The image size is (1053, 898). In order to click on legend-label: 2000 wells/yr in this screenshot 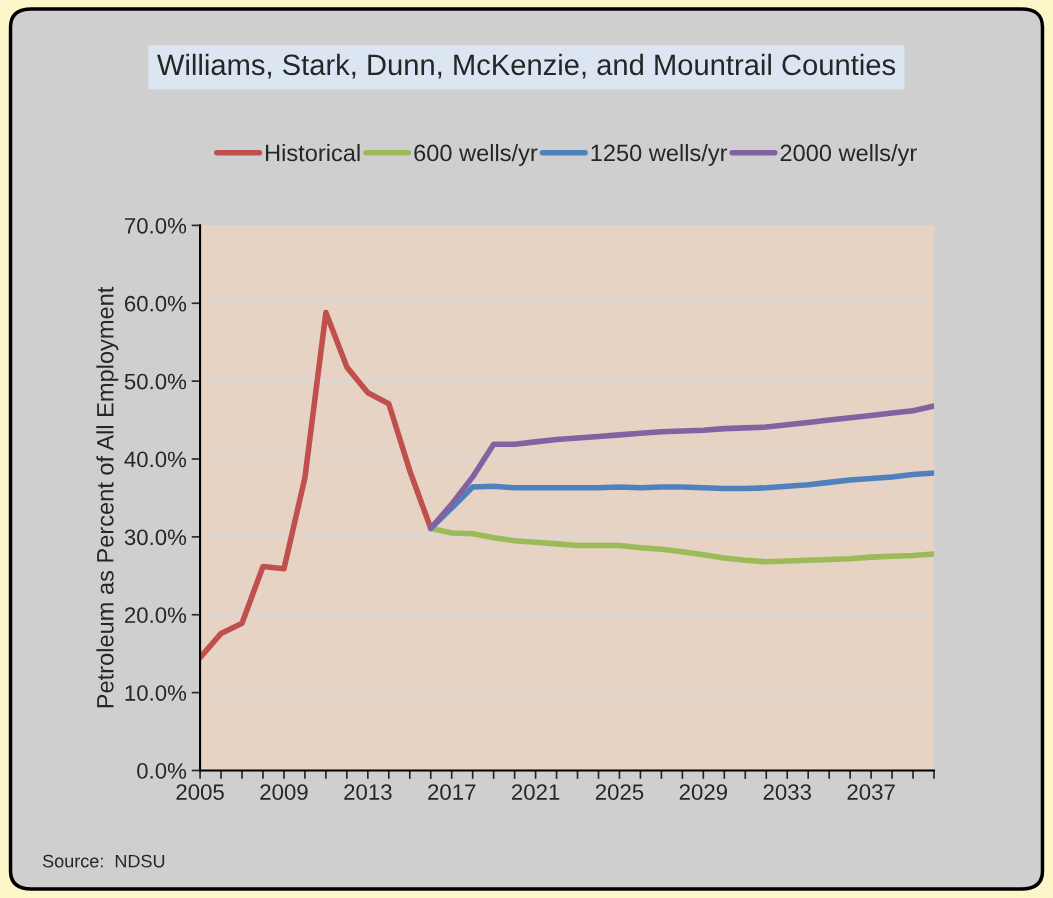, I will do `click(848, 154)`.